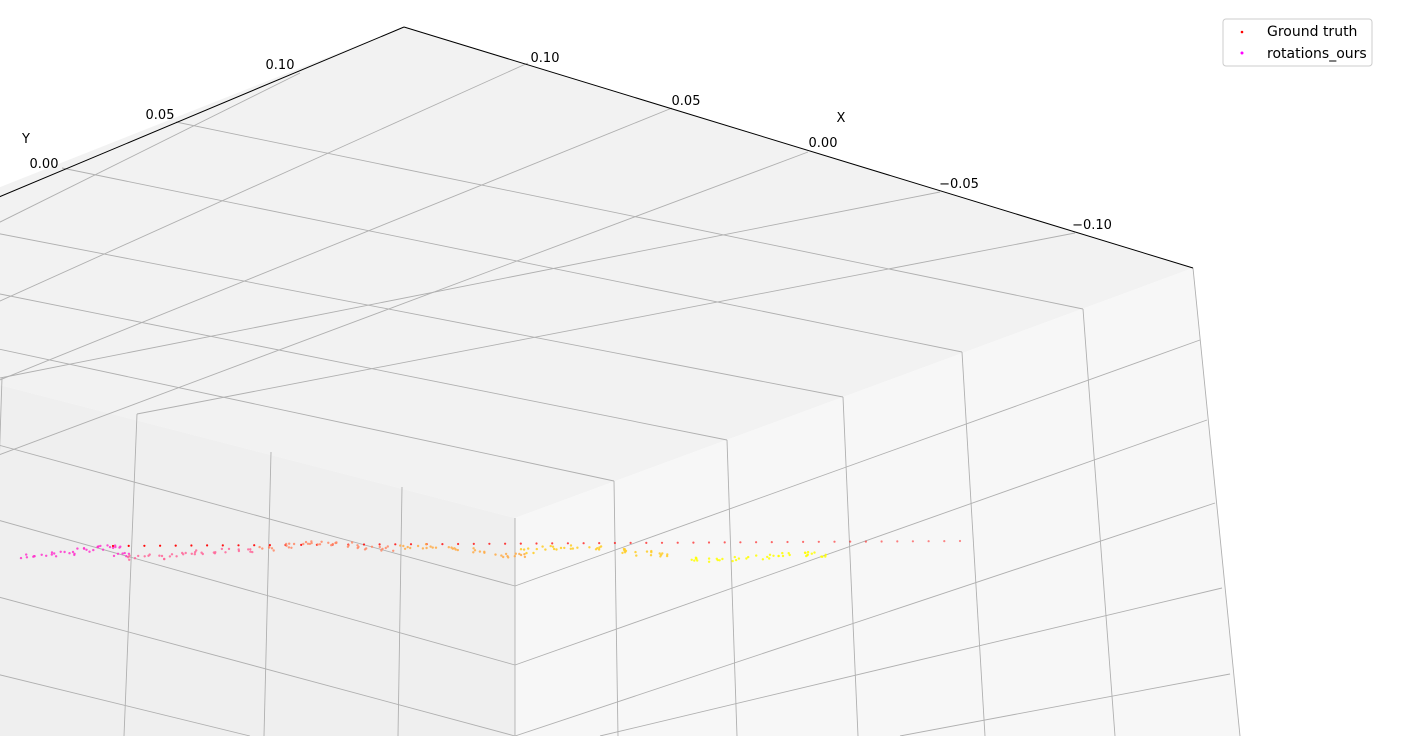  Describe the element at coordinates (1092, 225) in the screenshot. I see `x-tick-label: −0.10` at that location.